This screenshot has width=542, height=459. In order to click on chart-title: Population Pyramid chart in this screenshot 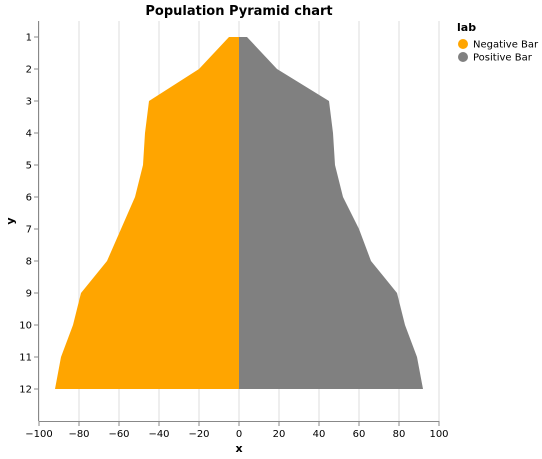, I will do `click(238, 11)`.